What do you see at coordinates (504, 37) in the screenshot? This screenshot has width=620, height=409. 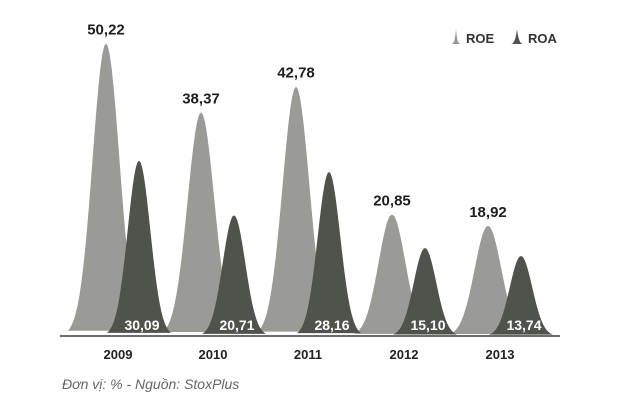 I see `legend: ROE ROA` at bounding box center [504, 37].